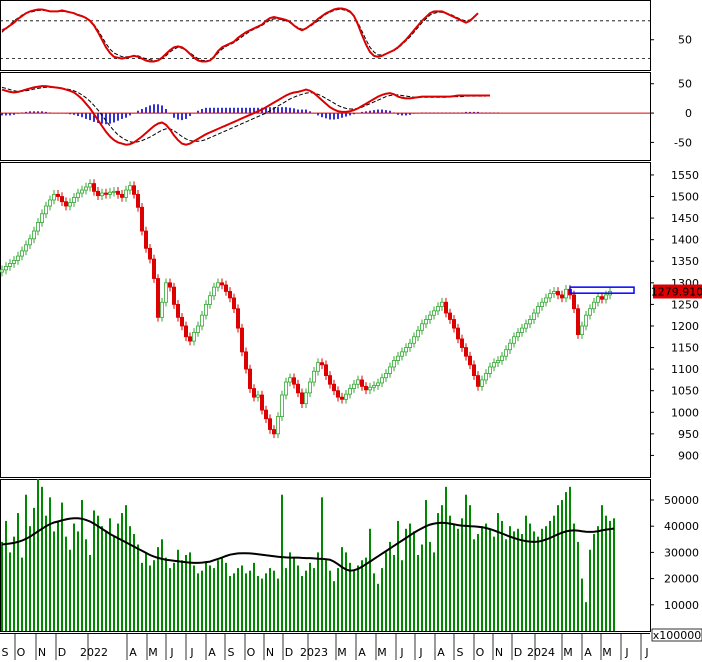 Image resolution: width=702 pixels, height=662 pixels. Describe the element at coordinates (685, 326) in the screenshot. I see `price-tick-label: 1200` at that location.